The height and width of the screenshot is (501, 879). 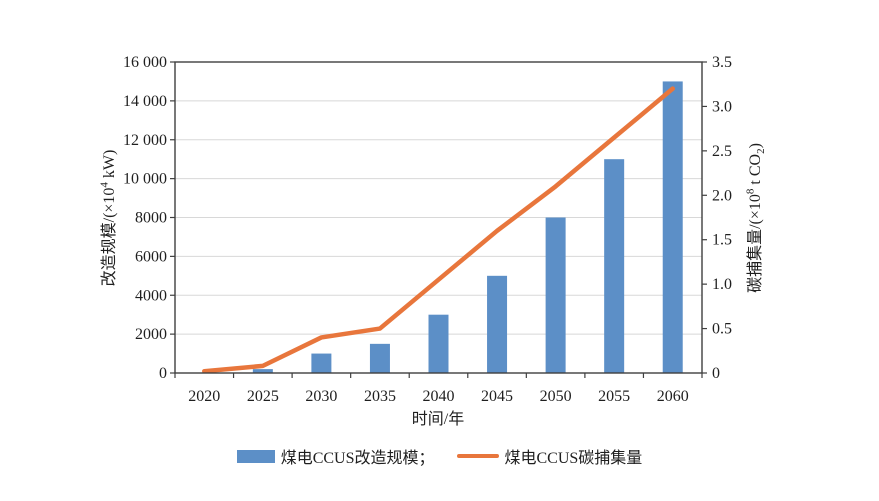 I want to click on left-axis-tick-label: 10 000, so click(x=145, y=179).